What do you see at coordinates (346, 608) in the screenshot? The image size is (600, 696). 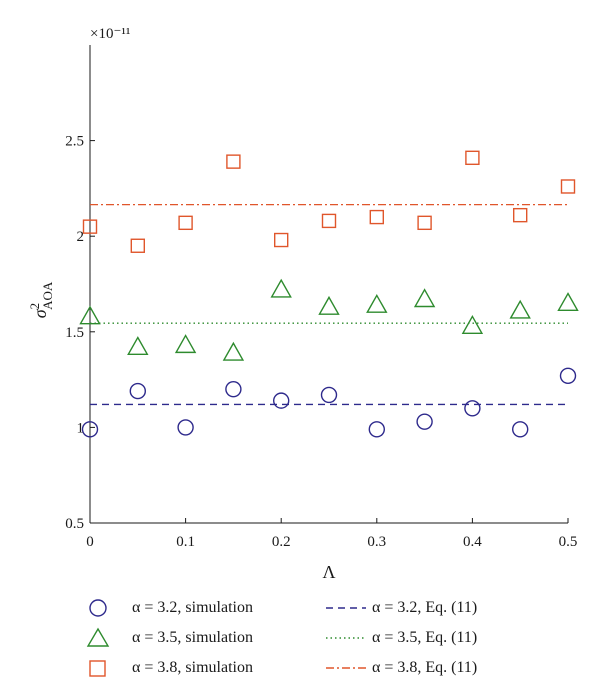 I see `dashed-line-icon` at bounding box center [346, 608].